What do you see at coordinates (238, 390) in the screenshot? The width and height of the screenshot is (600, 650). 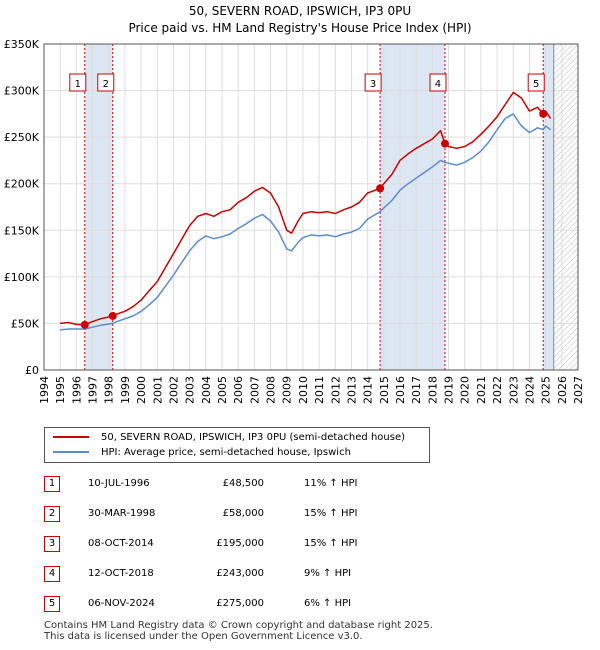 I see `x-tick-label: 2006` at bounding box center [238, 390].